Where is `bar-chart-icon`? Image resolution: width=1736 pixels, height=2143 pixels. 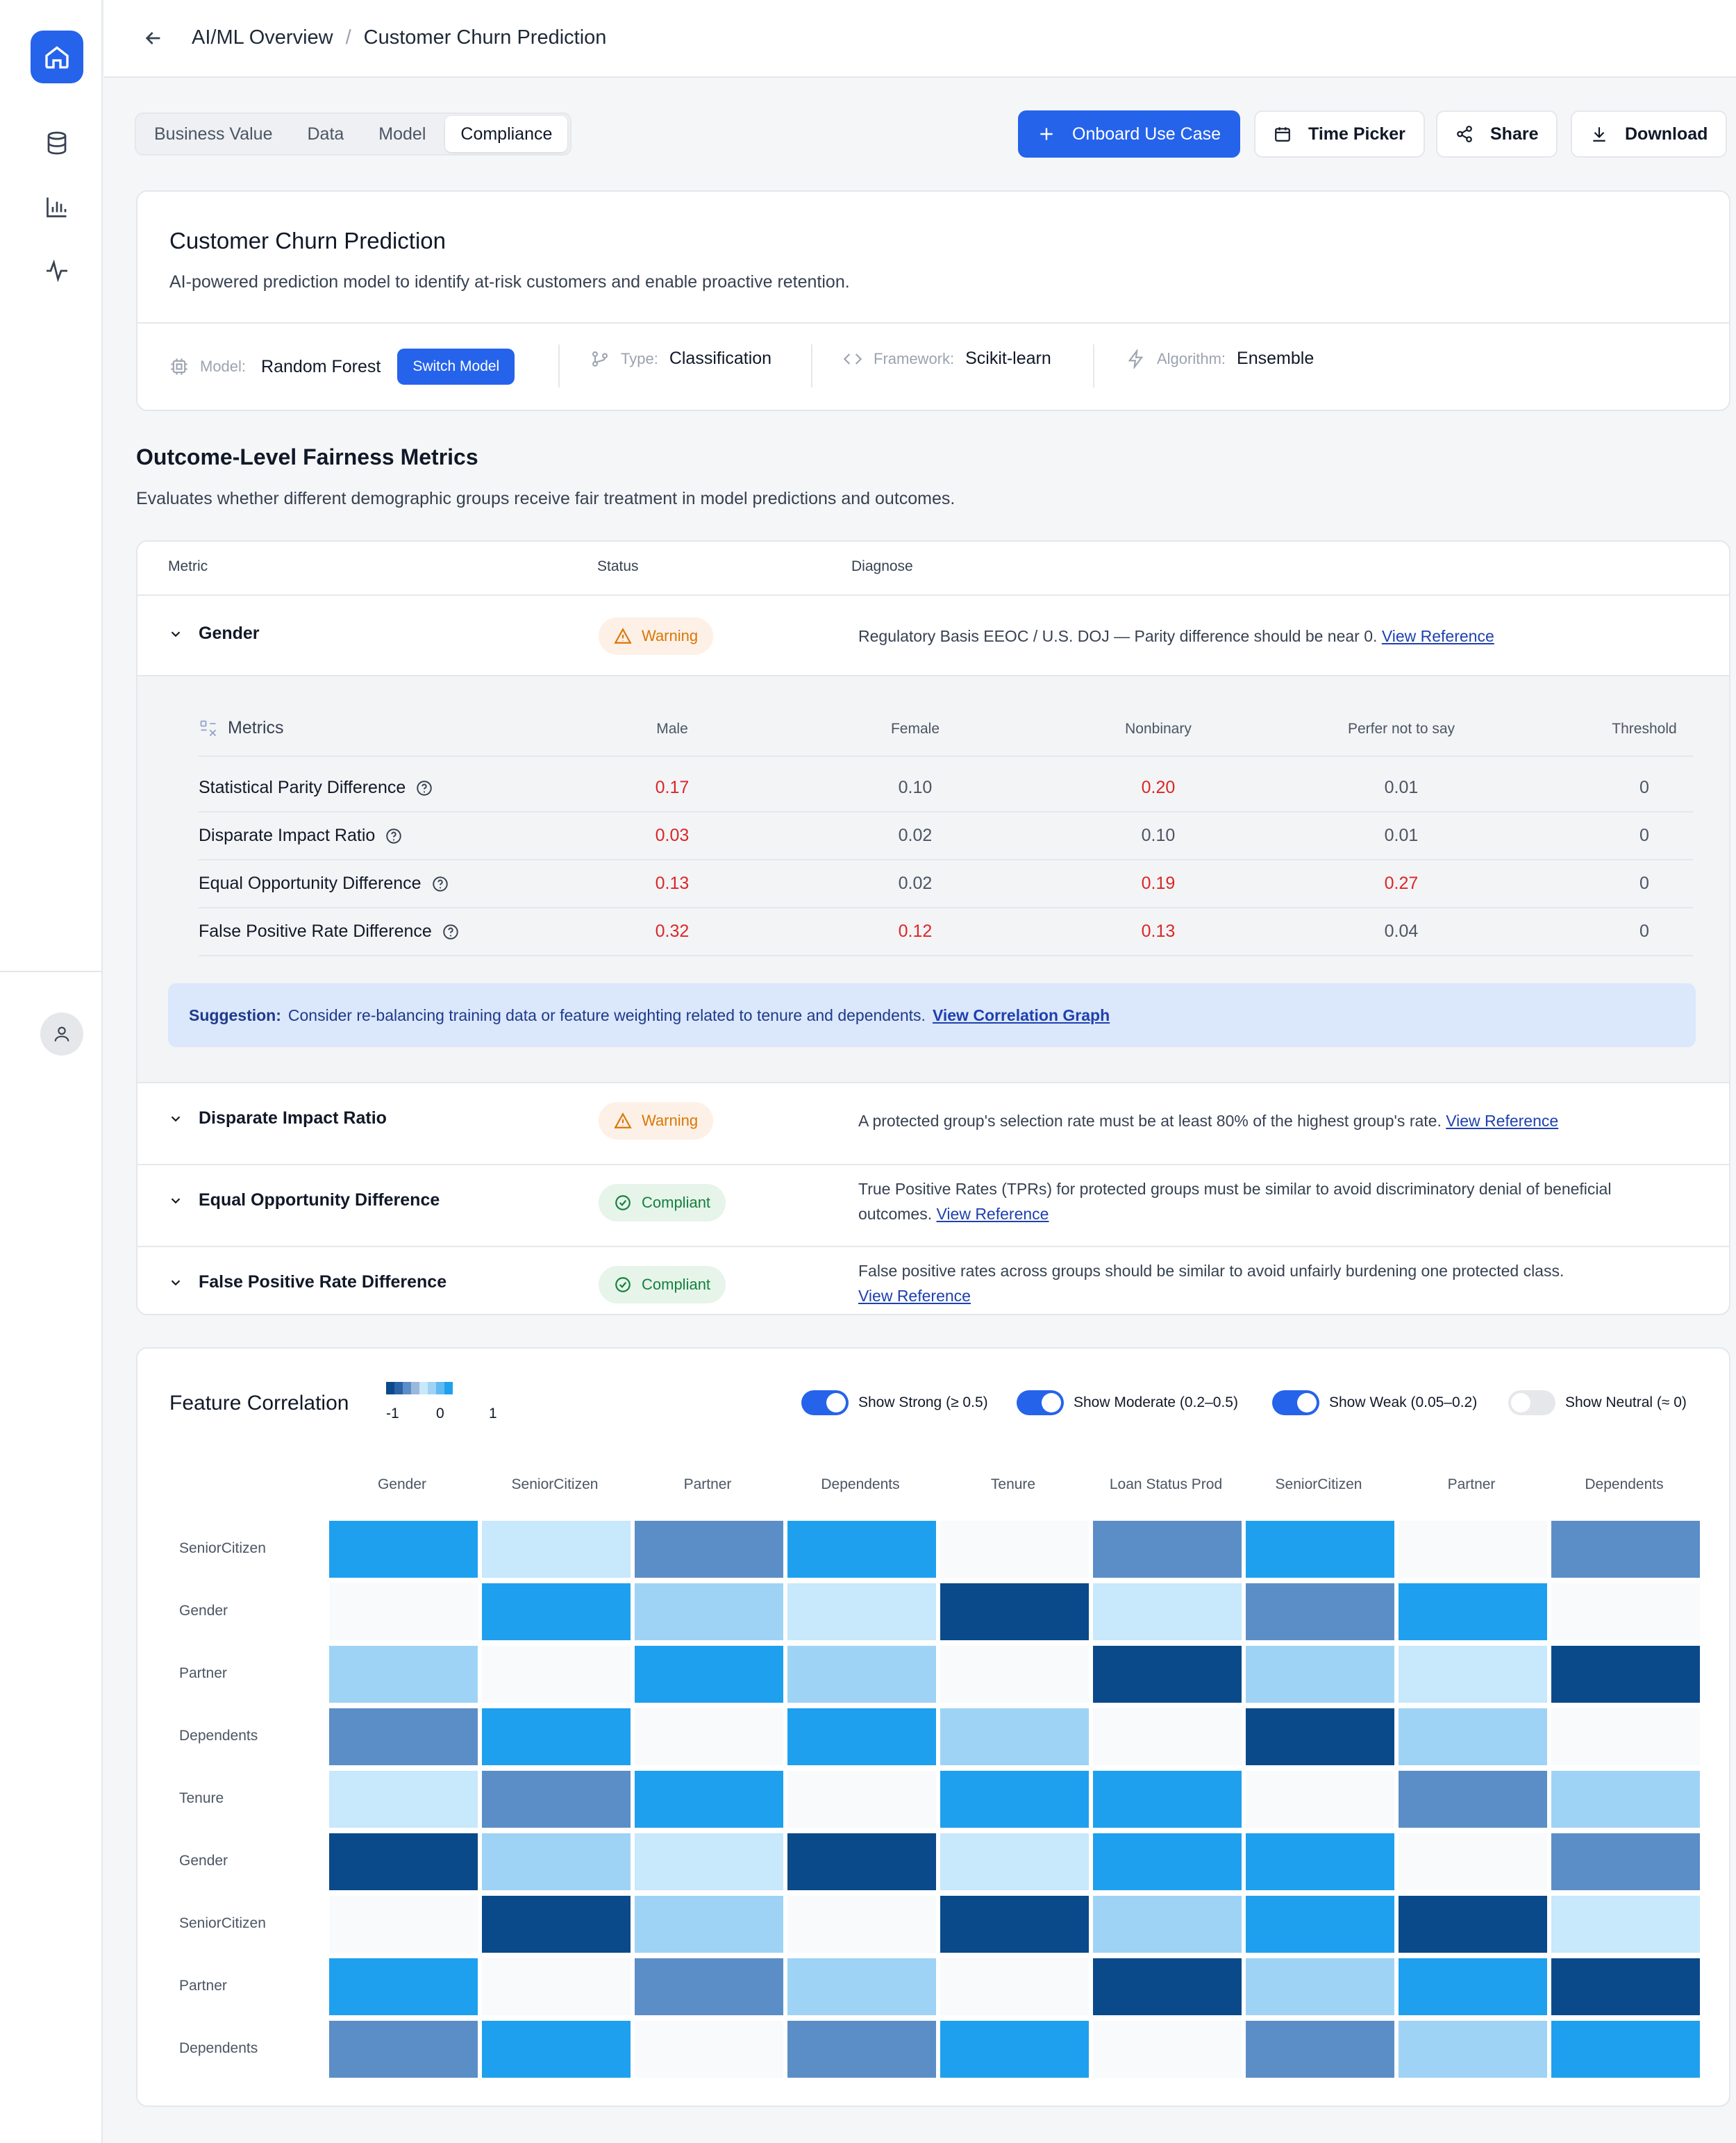 bar-chart-icon is located at coordinates (57, 207).